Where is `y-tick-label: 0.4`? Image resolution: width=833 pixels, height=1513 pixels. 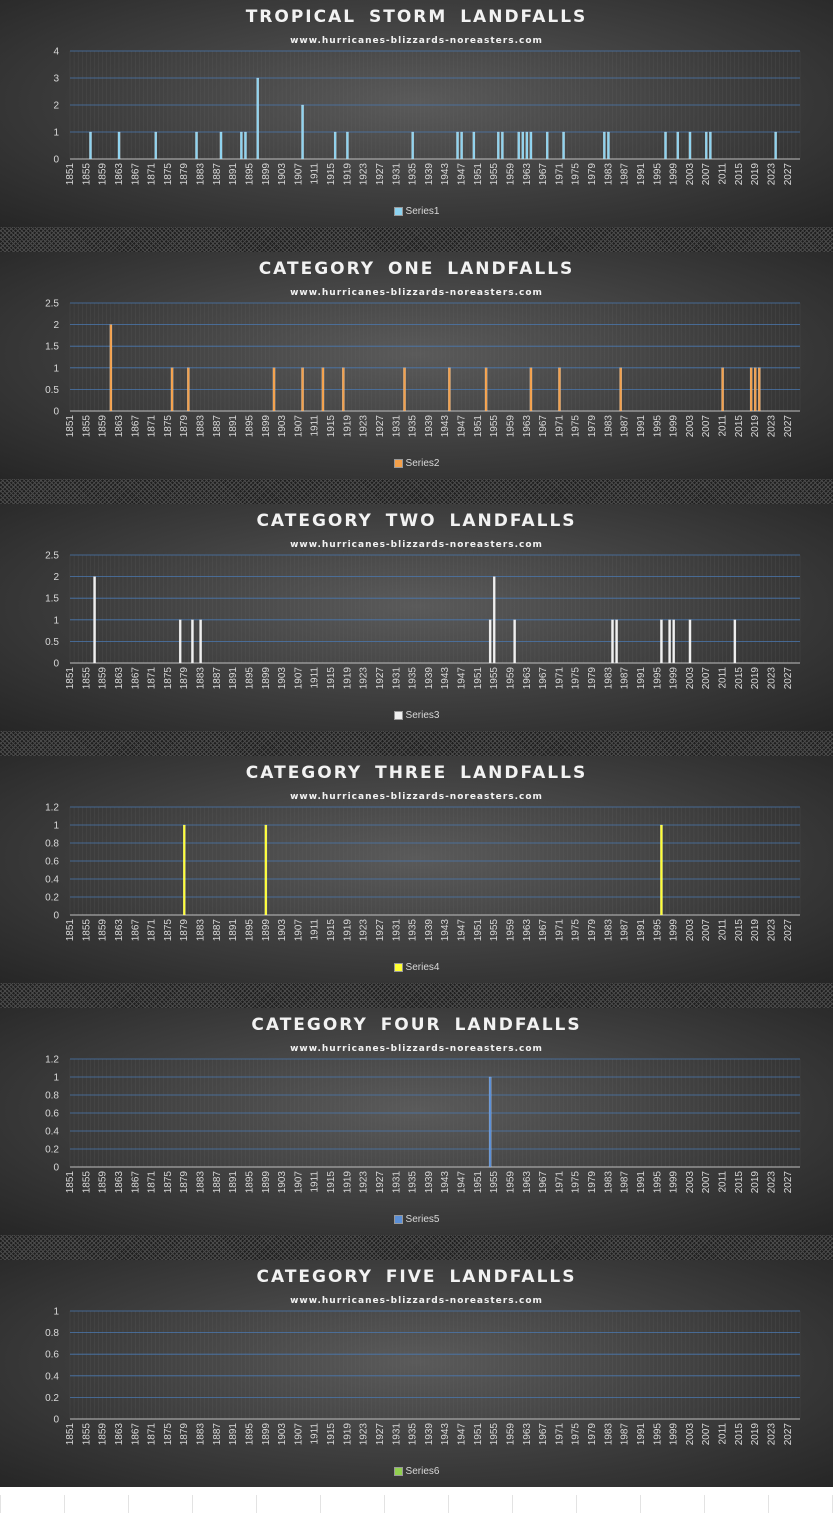
y-tick-label: 0.4 is located at coordinates (52, 880).